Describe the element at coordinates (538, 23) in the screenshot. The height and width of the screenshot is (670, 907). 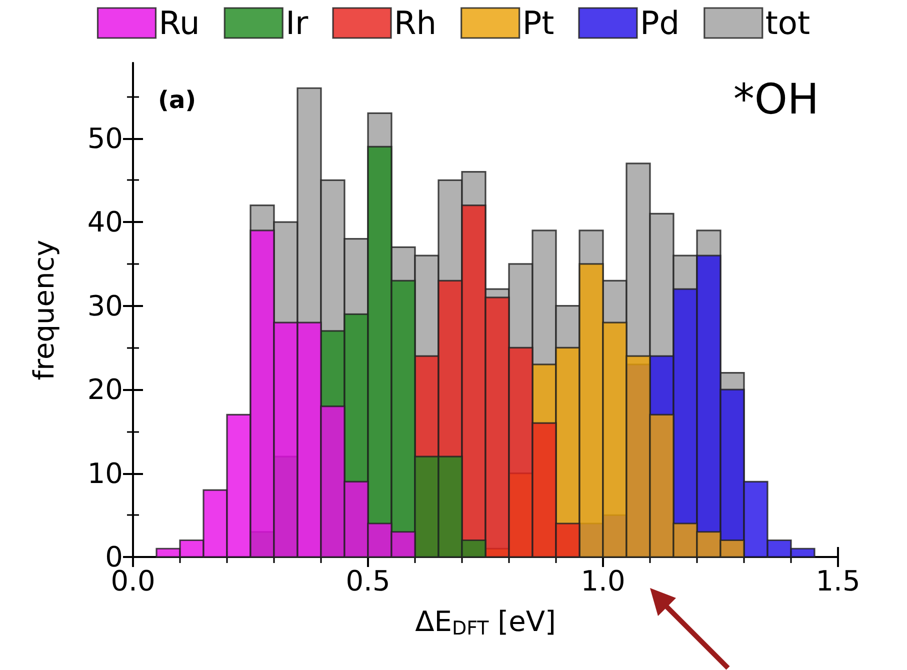
I see `legend-label: Pt` at that location.